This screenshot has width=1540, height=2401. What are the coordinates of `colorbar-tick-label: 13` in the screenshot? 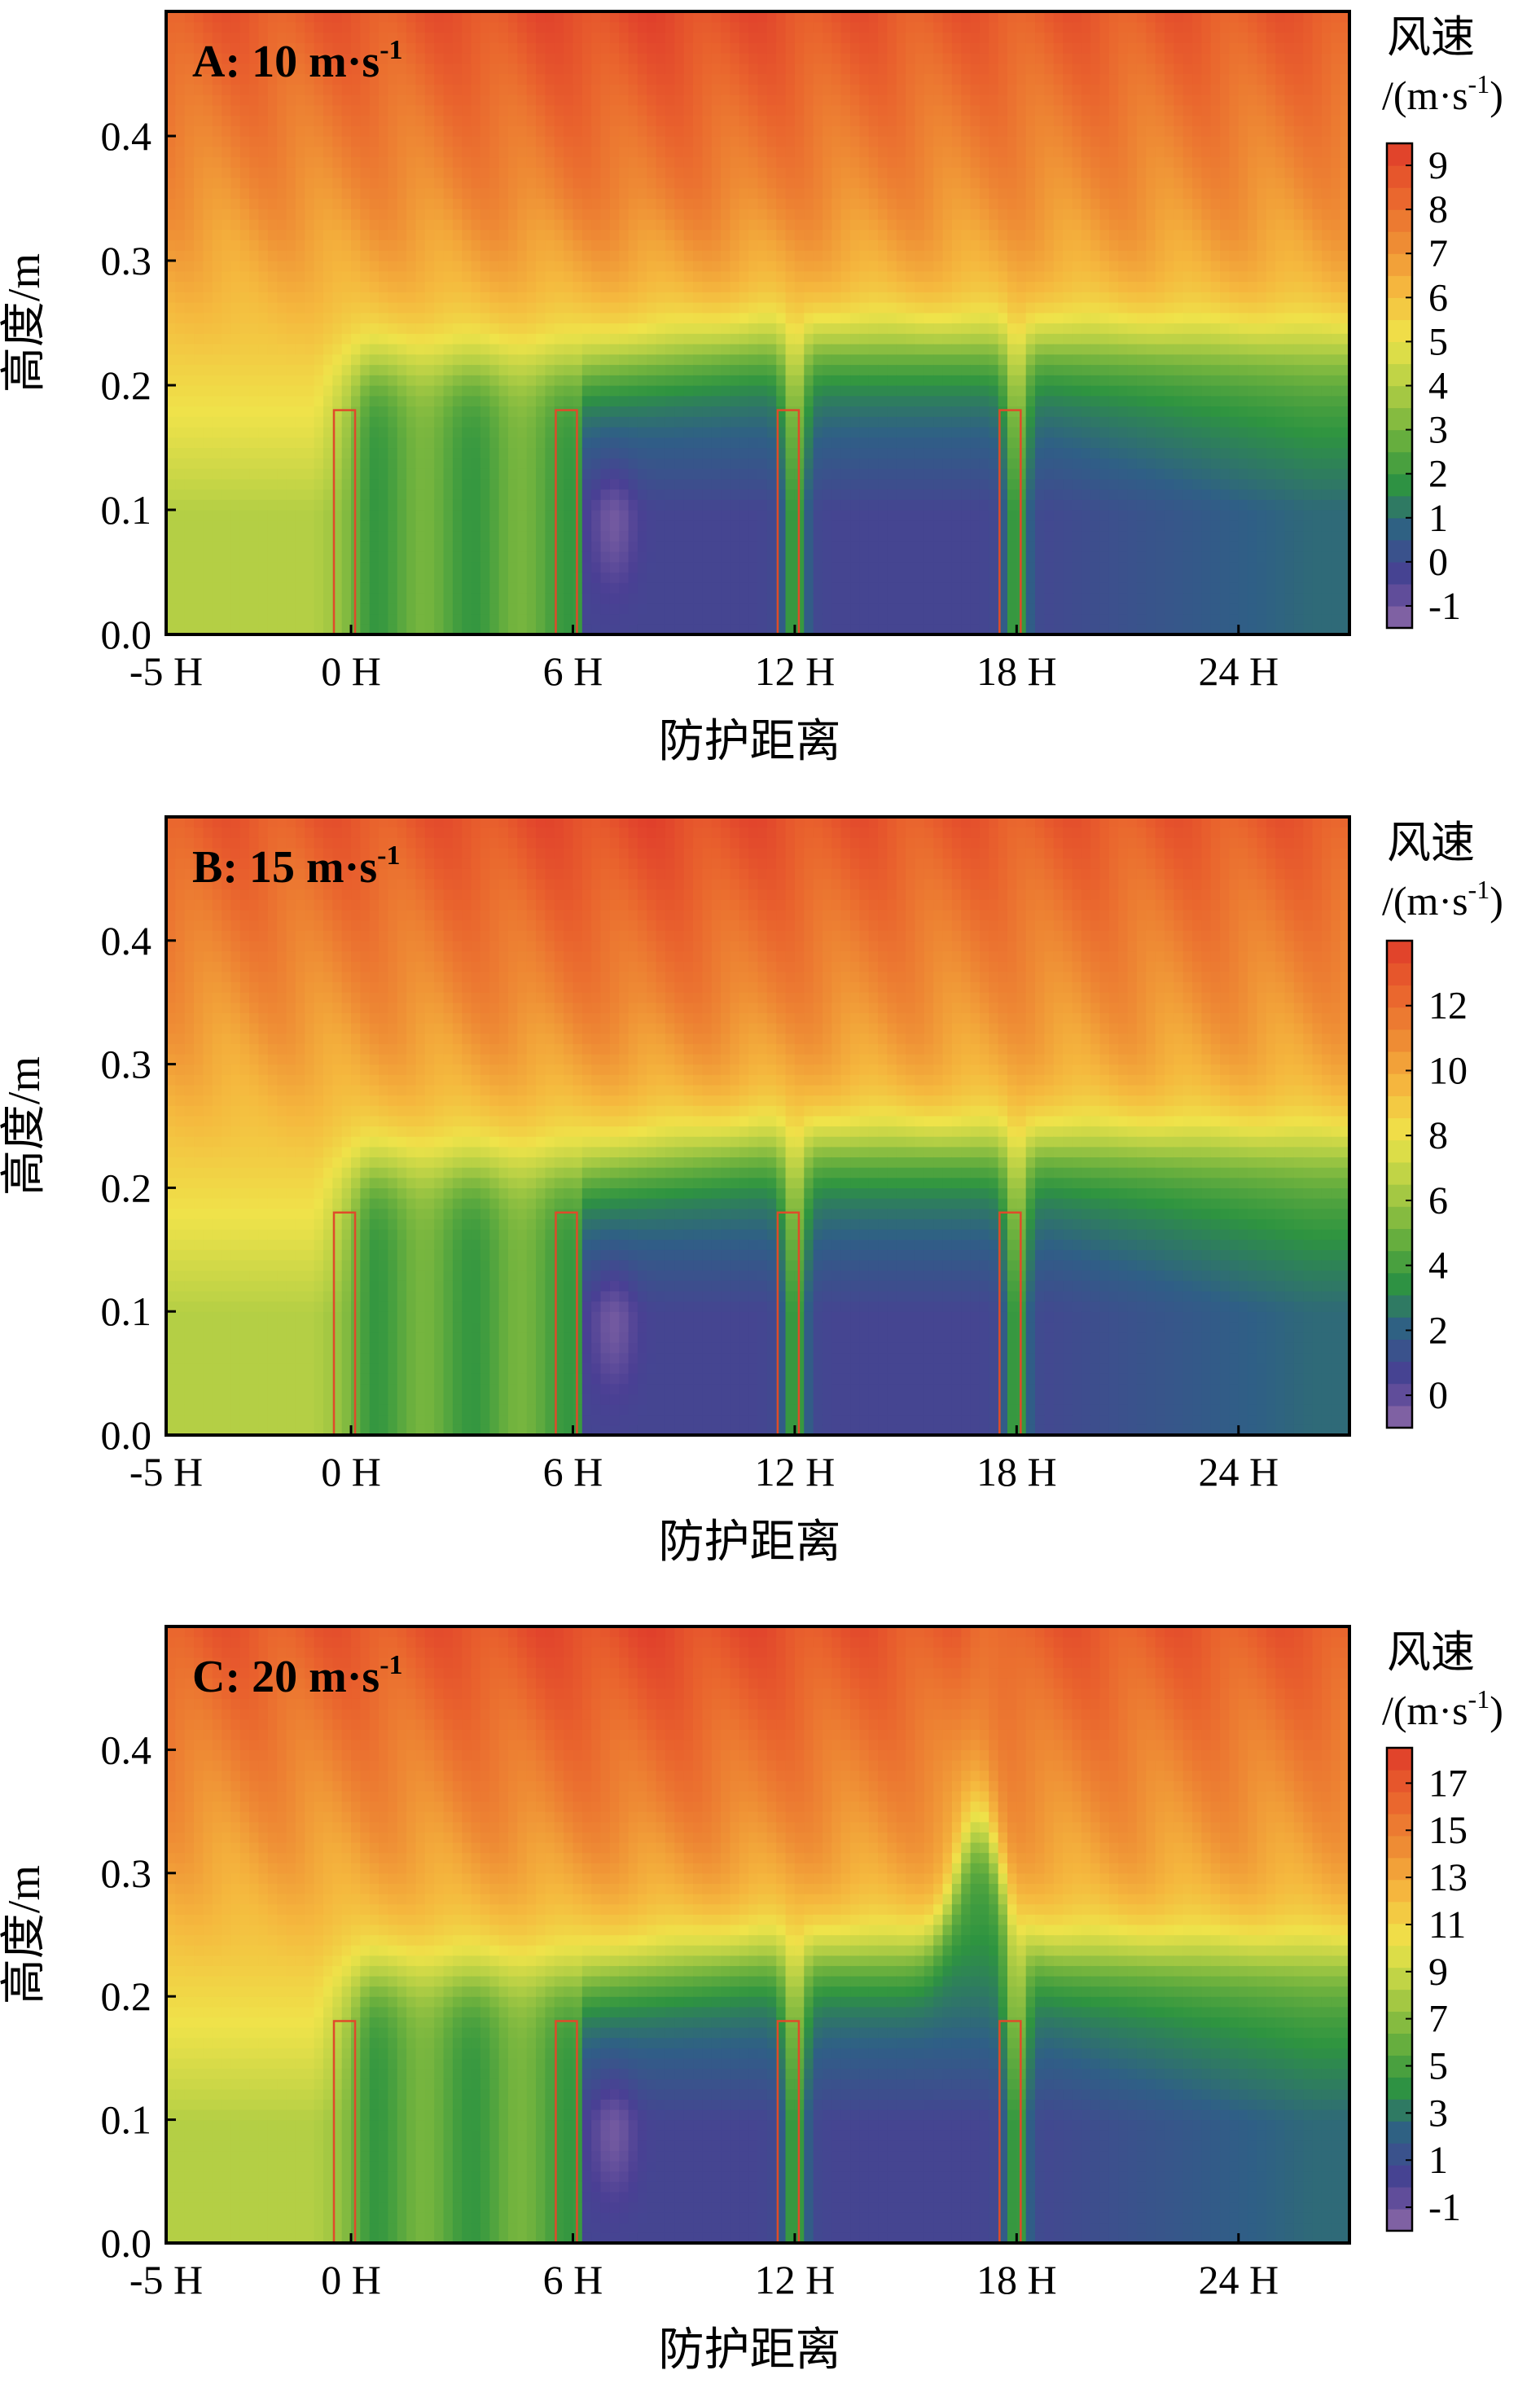 It's located at (1448, 1877).